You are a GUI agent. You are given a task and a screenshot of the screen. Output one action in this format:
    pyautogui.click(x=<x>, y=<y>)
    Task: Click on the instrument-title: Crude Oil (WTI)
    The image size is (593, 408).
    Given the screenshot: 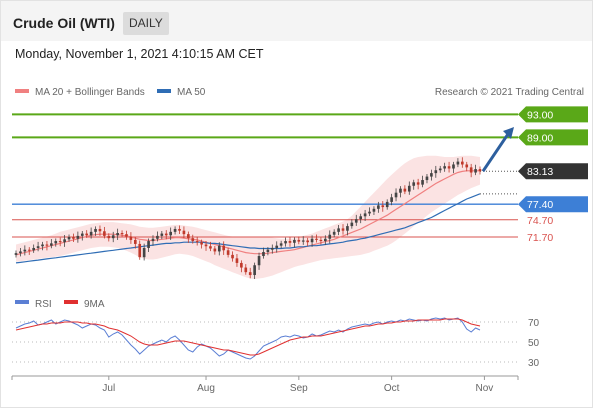 What is the action you would take?
    pyautogui.click(x=64, y=23)
    